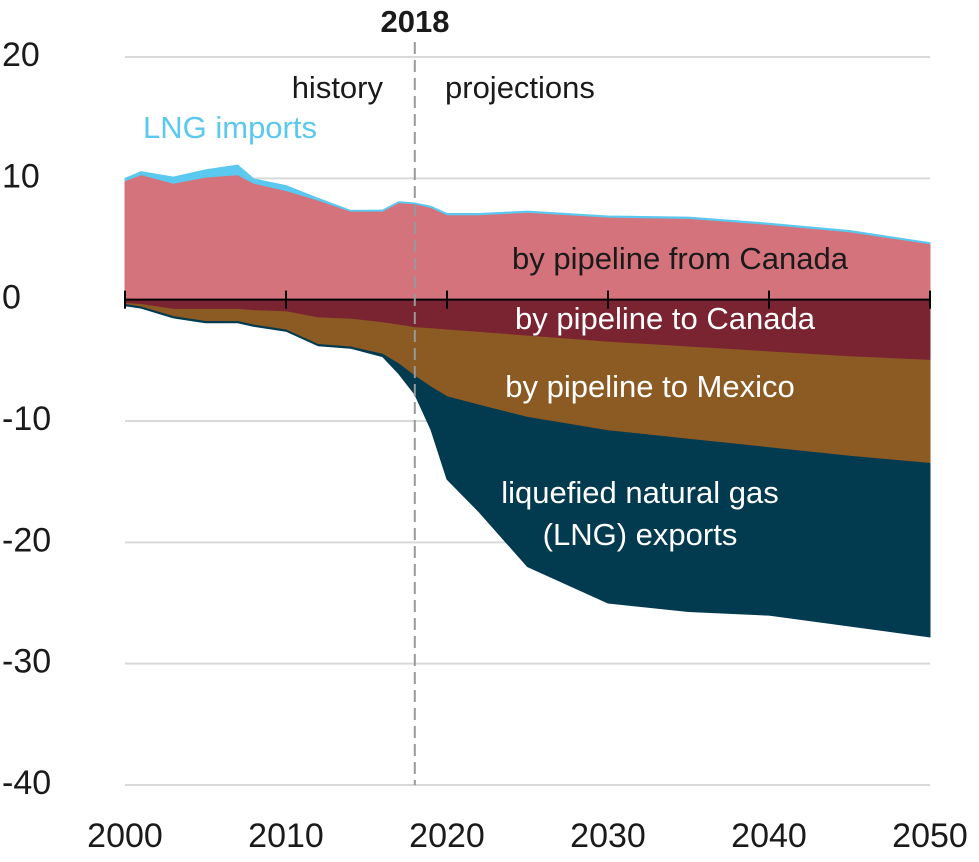 This screenshot has width=979, height=862. I want to click on series-label: LNG imports, so click(230, 127).